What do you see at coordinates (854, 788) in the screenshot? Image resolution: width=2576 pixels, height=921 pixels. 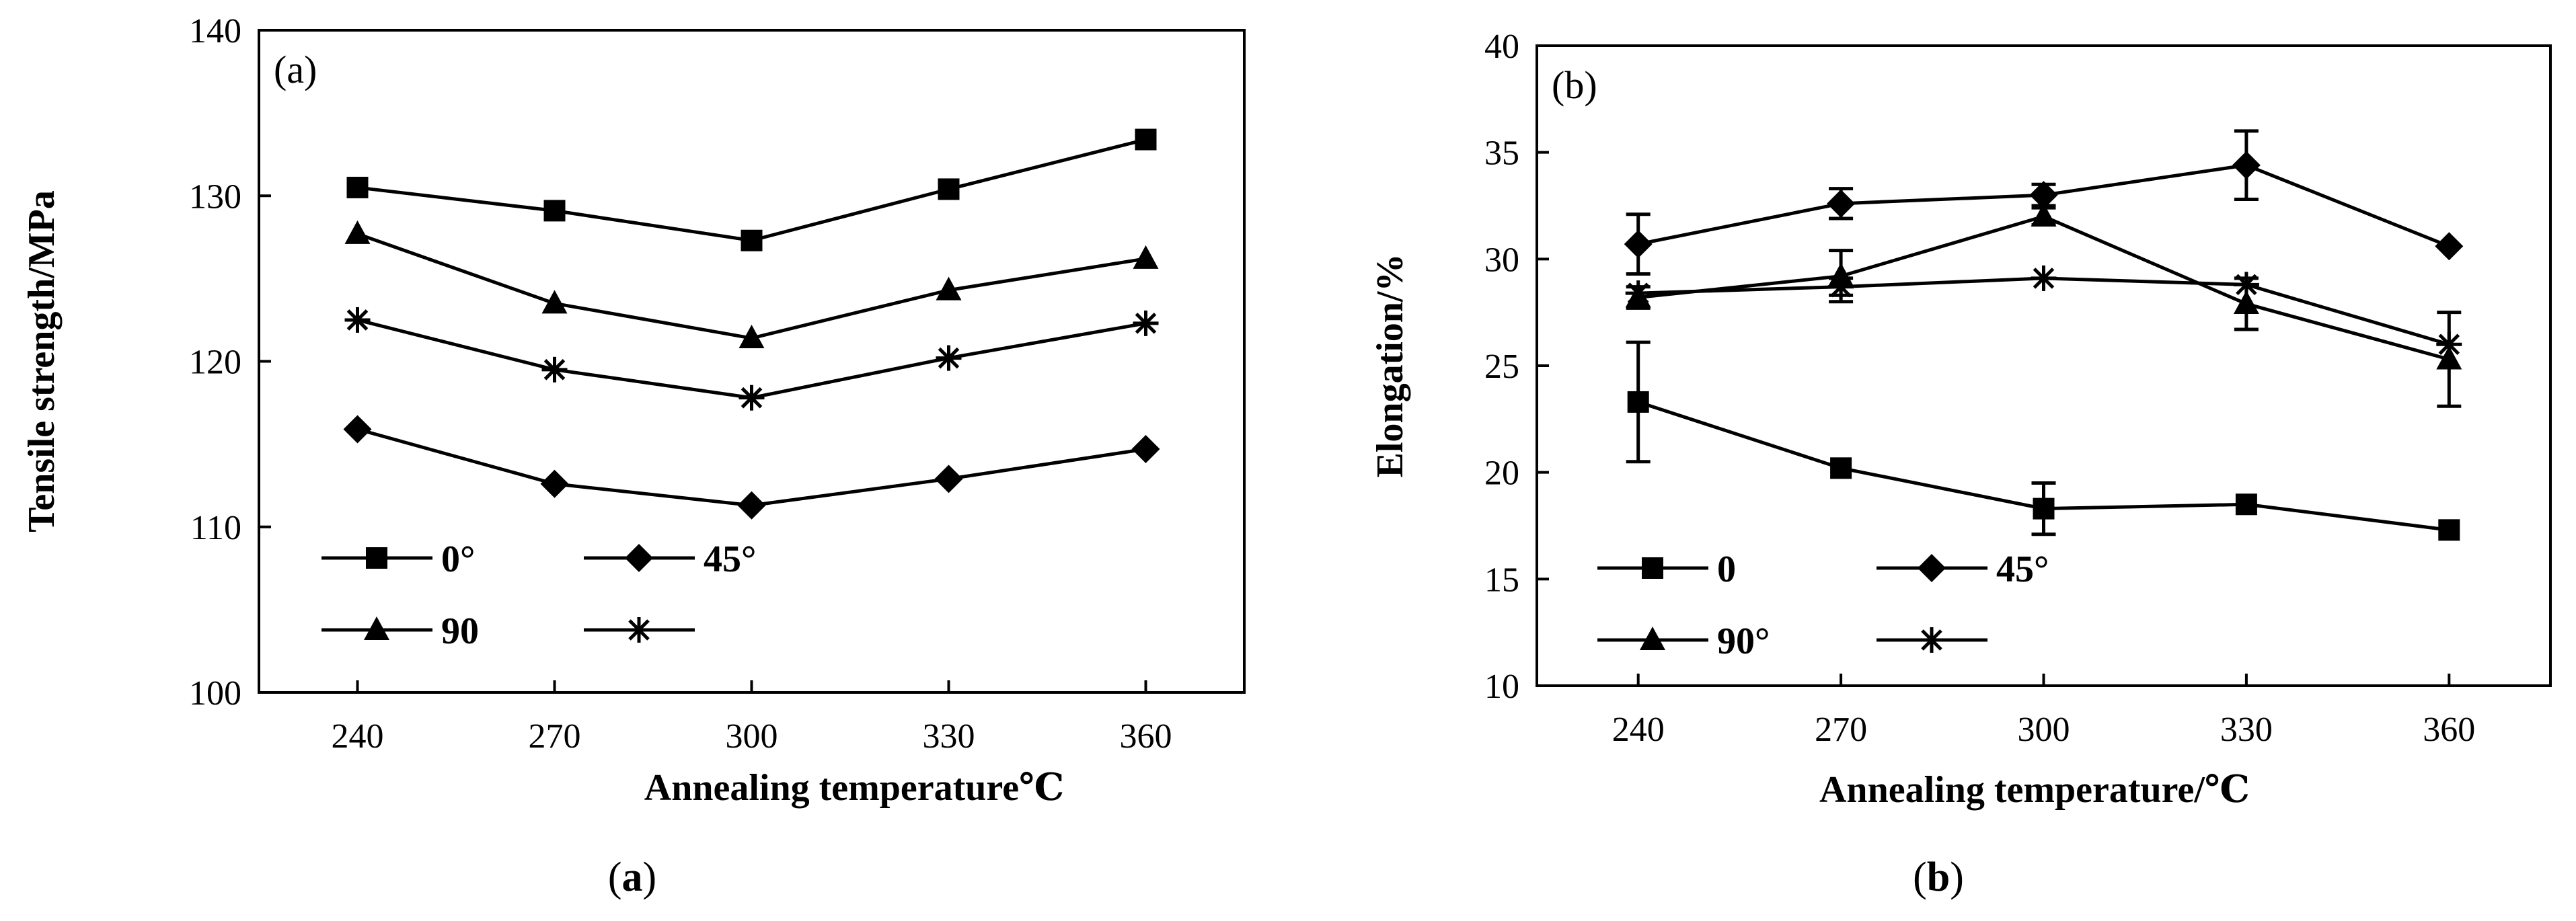 I see `x-axis-label-a: Annealing temperature℃` at bounding box center [854, 788].